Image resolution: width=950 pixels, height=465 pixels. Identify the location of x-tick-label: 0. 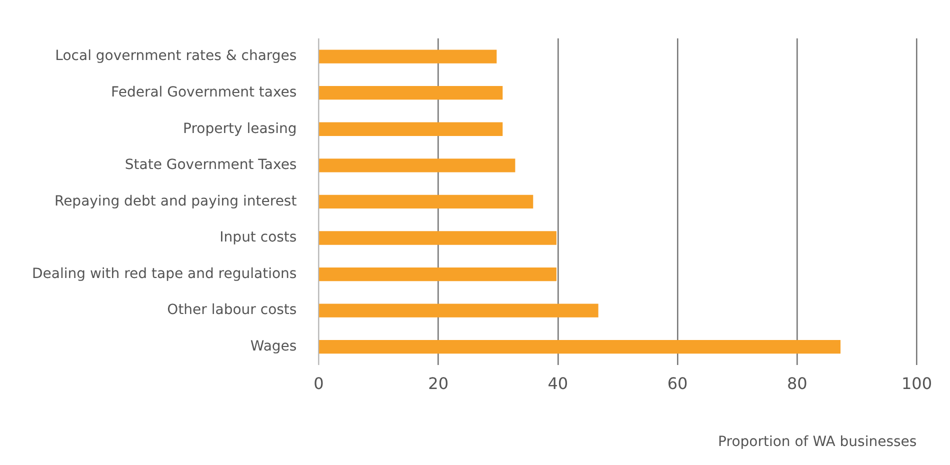
(319, 383).